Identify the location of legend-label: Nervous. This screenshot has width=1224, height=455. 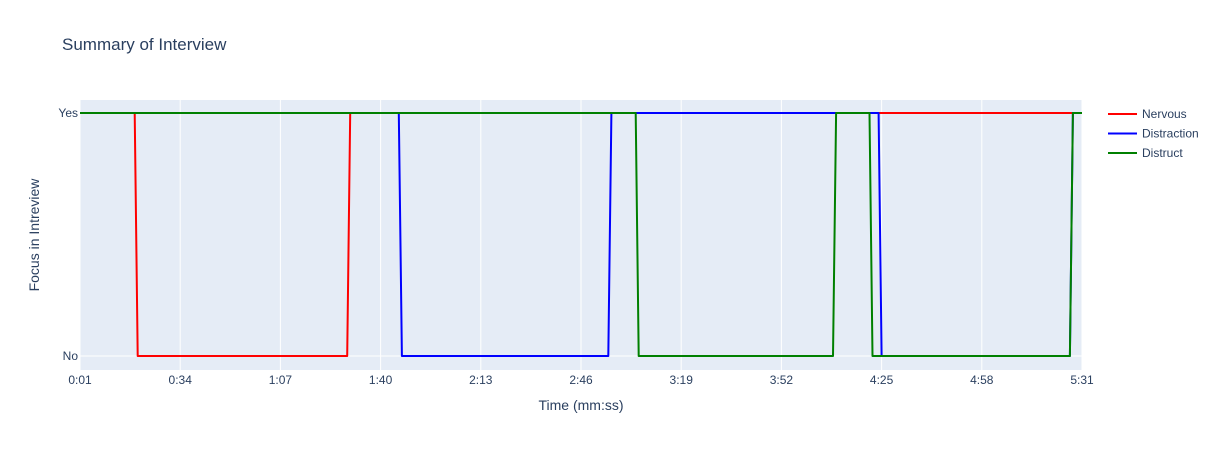
(1164, 114).